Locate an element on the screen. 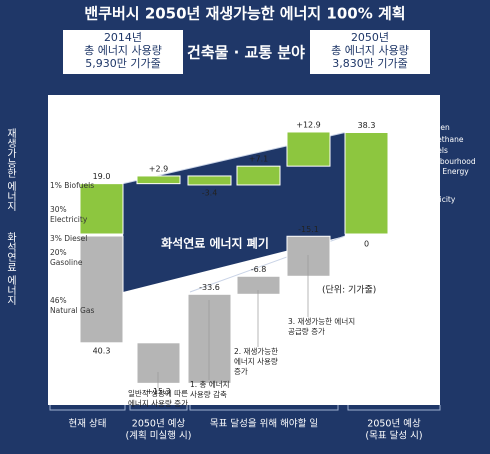  series-name: 화석연료 에너지 is located at coordinates (11, 269).